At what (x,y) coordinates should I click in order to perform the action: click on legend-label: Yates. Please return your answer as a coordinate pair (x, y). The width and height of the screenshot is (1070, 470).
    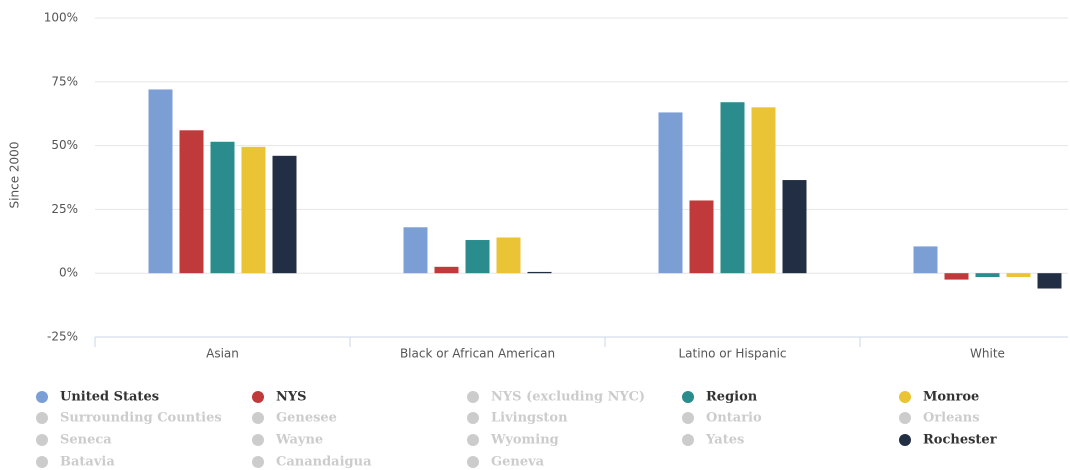
    Looking at the image, I should click on (724, 440).